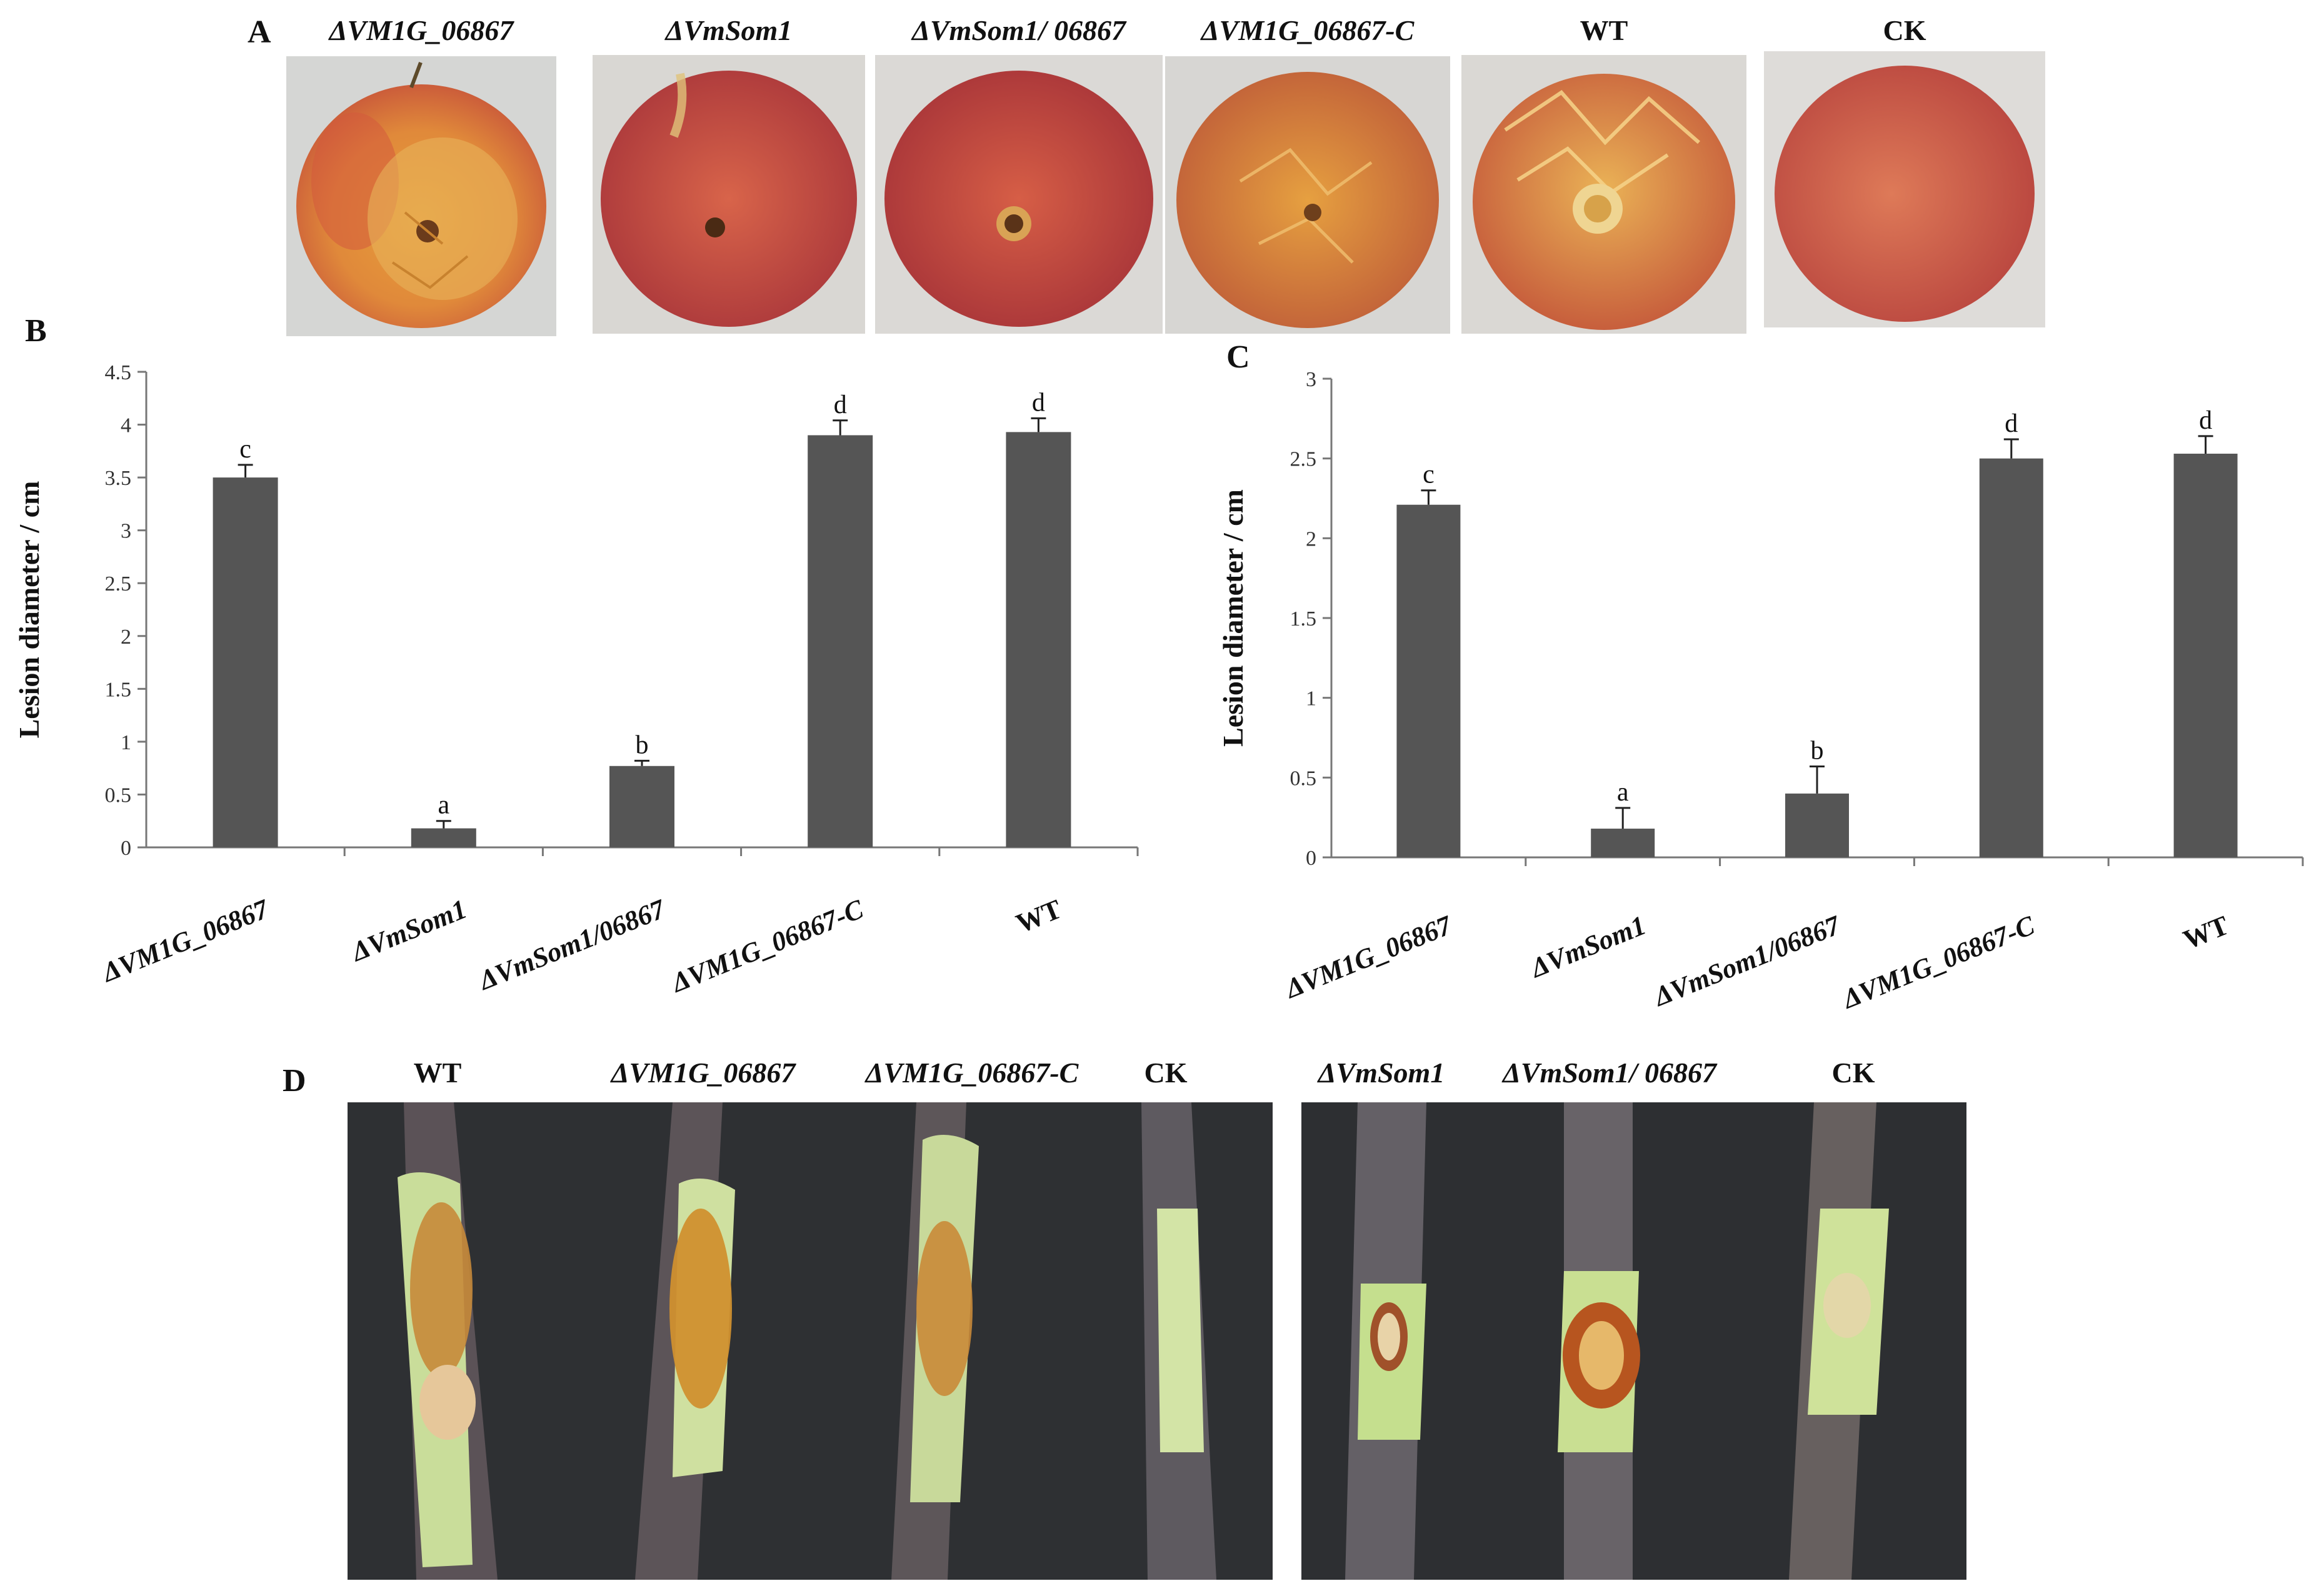 The width and height of the screenshot is (2309, 1596). What do you see at coordinates (729, 195) in the screenshot?
I see `apple-photo-vmsom1` at bounding box center [729, 195].